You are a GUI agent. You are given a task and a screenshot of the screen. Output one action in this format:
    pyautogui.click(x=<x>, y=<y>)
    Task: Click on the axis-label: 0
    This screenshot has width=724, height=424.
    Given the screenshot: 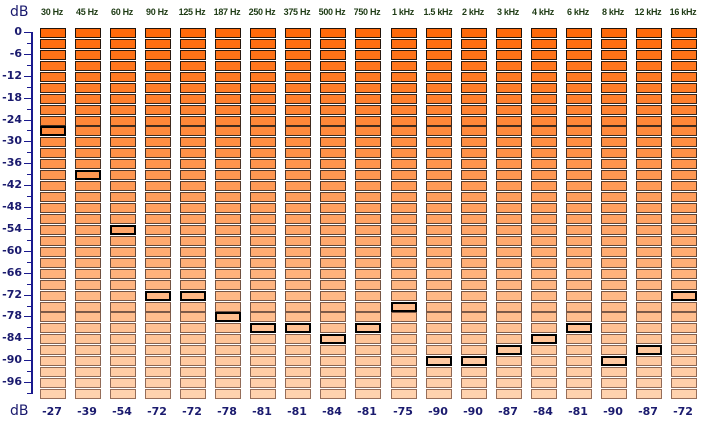 What is the action you would take?
    pyautogui.click(x=18, y=31)
    